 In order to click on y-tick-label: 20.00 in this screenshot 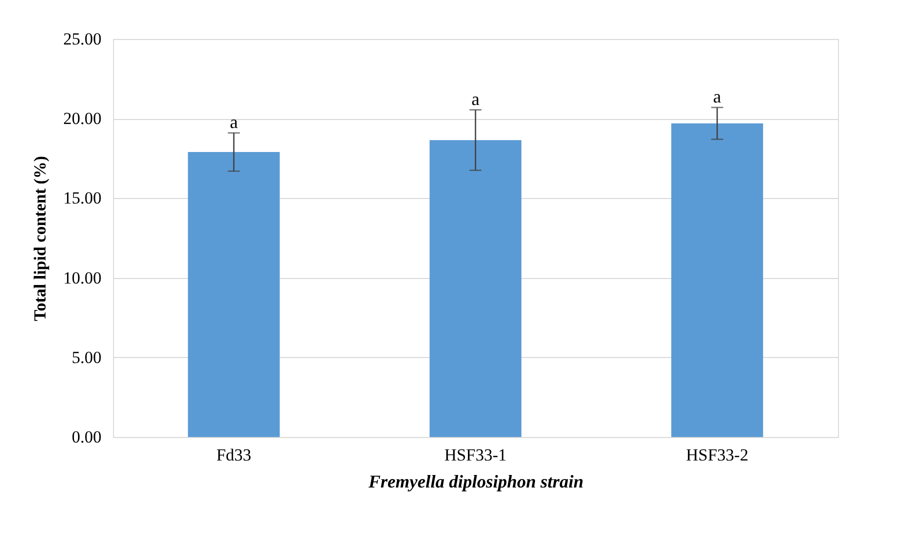, I will do `click(82, 118)`.